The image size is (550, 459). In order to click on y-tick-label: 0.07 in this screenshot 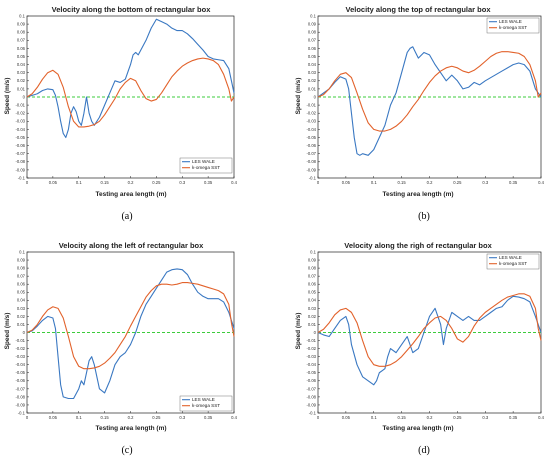, I will do `click(21, 276)`.